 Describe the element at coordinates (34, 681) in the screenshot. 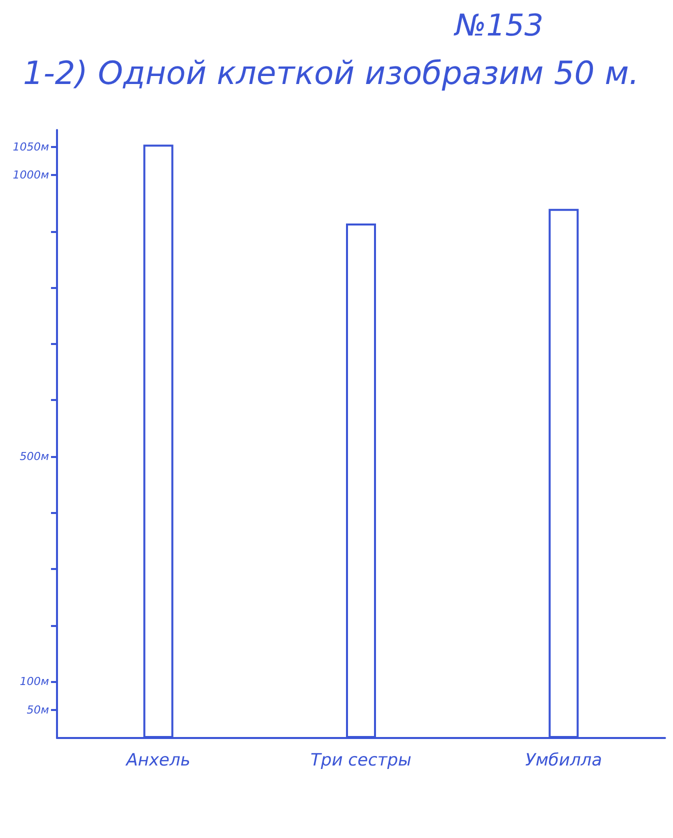

I see `y-tick-label: 100м` at that location.